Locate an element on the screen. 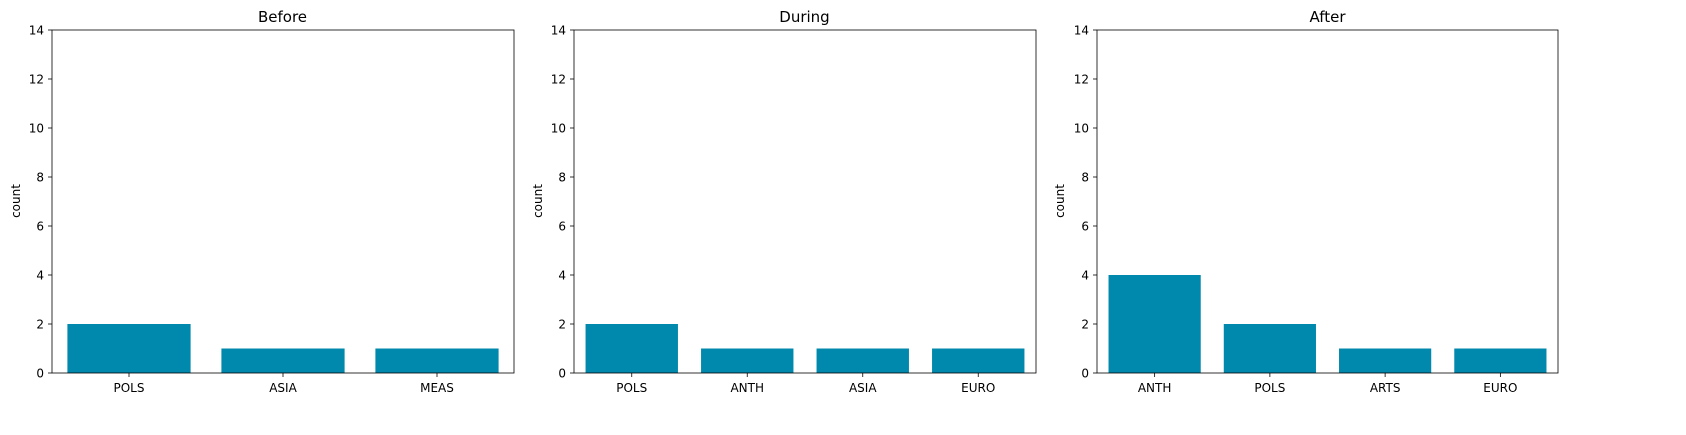  chart-title: After is located at coordinates (1327, 17).